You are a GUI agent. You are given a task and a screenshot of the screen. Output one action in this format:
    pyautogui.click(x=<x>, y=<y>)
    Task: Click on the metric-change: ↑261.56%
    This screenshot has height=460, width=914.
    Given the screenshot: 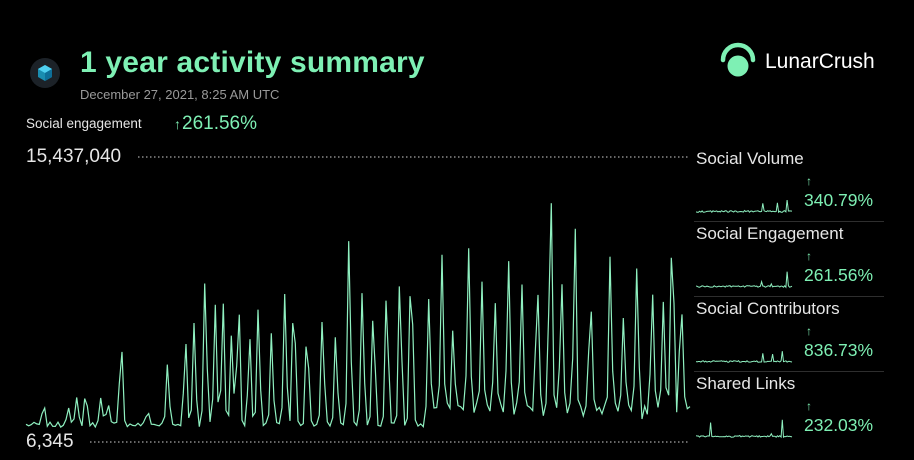 What is the action you would take?
    pyautogui.click(x=215, y=124)
    